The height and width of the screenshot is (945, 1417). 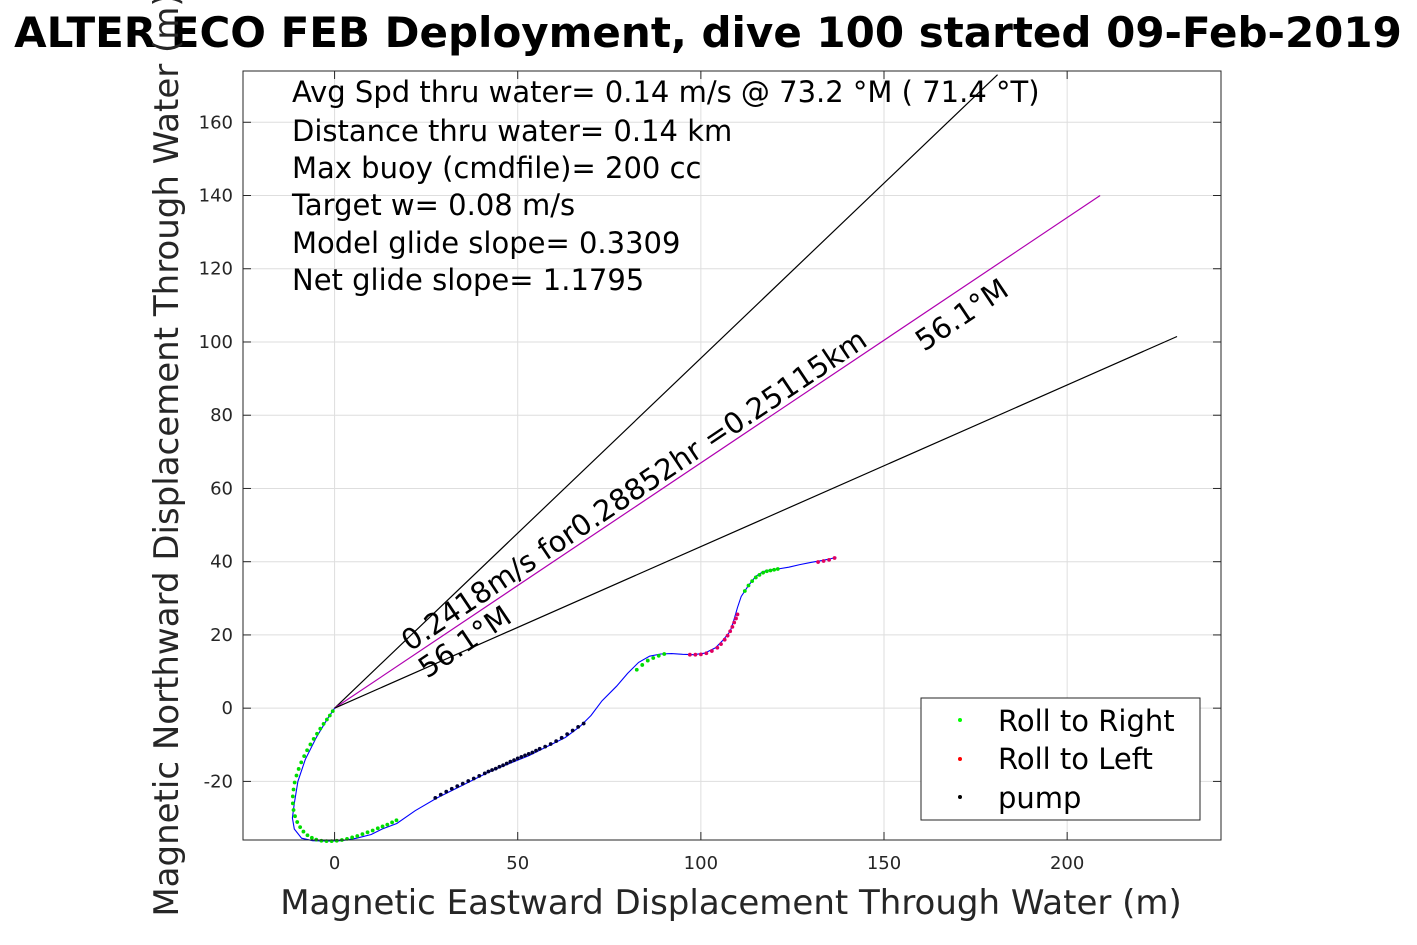 What do you see at coordinates (227, 708) in the screenshot?
I see `y-tick-label: 0` at bounding box center [227, 708].